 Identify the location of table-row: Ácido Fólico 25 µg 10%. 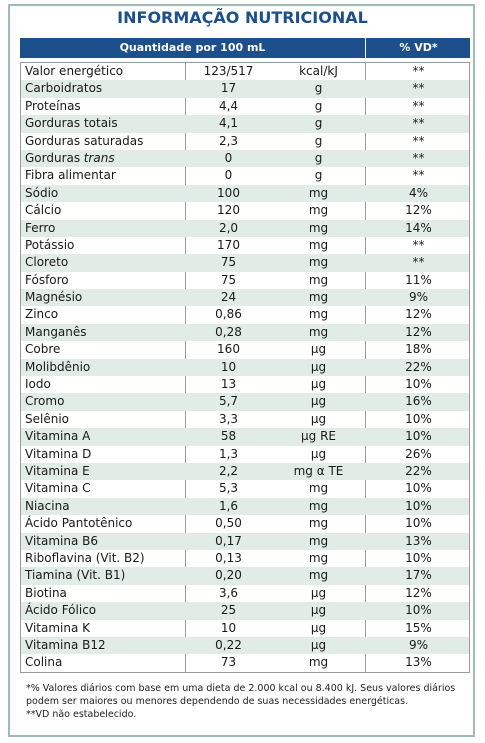
(245, 611).